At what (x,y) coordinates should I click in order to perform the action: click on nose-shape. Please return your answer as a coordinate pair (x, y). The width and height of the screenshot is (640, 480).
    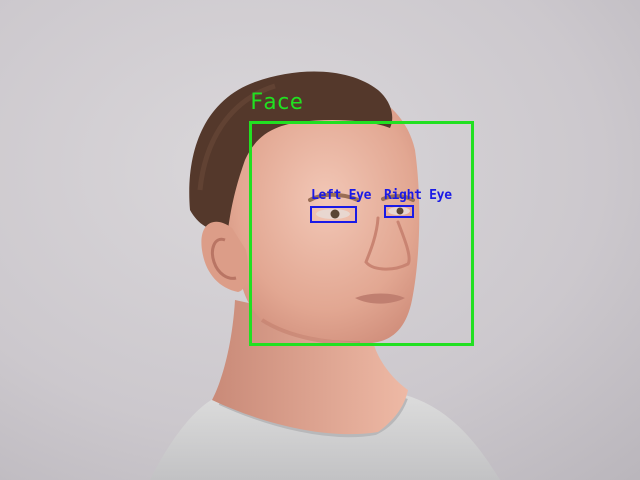
    Looking at the image, I should click on (387, 243).